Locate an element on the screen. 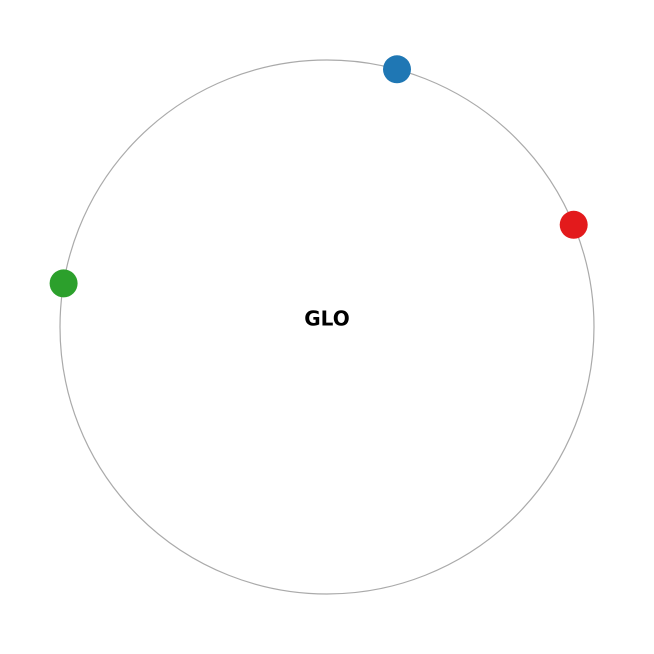 This screenshot has width=654, height=654. node-blue is located at coordinates (397, 69).